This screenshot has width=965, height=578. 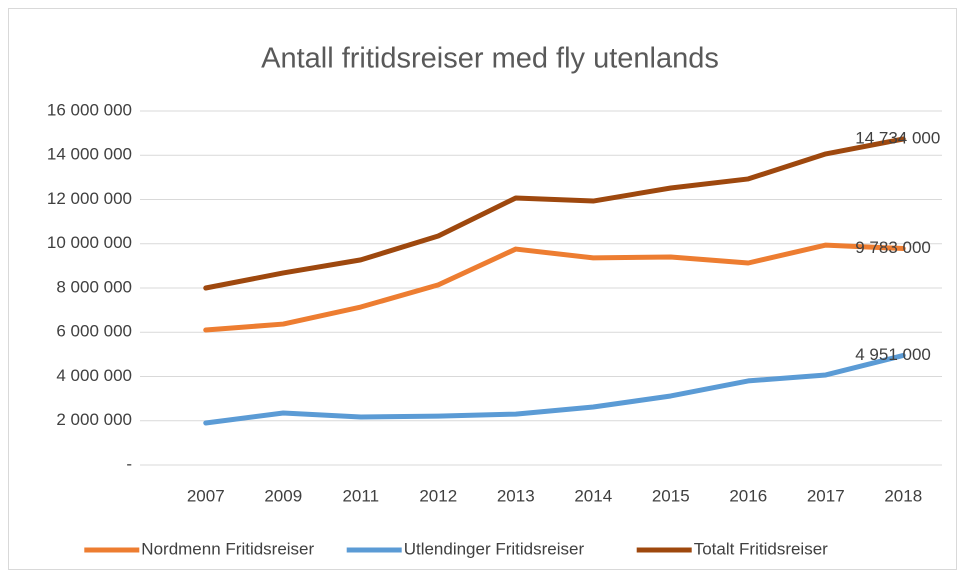 What do you see at coordinates (494, 548) in the screenshot?
I see `legend-label: Utlendinger Fritidsreiser` at bounding box center [494, 548].